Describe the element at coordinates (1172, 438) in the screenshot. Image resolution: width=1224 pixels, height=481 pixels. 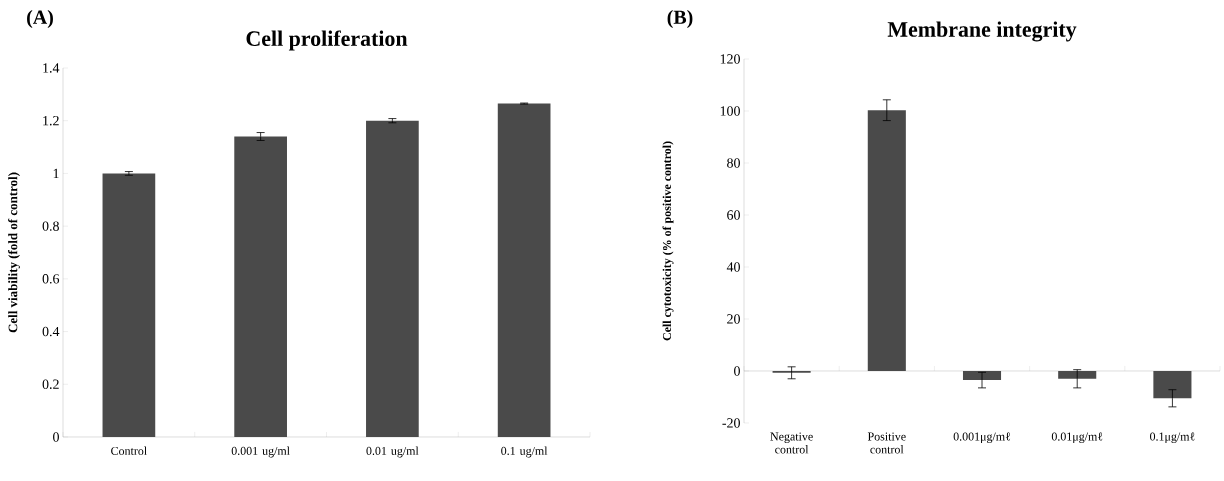
I see `x-tick-label: 0.1μg/mℓ` at that location.